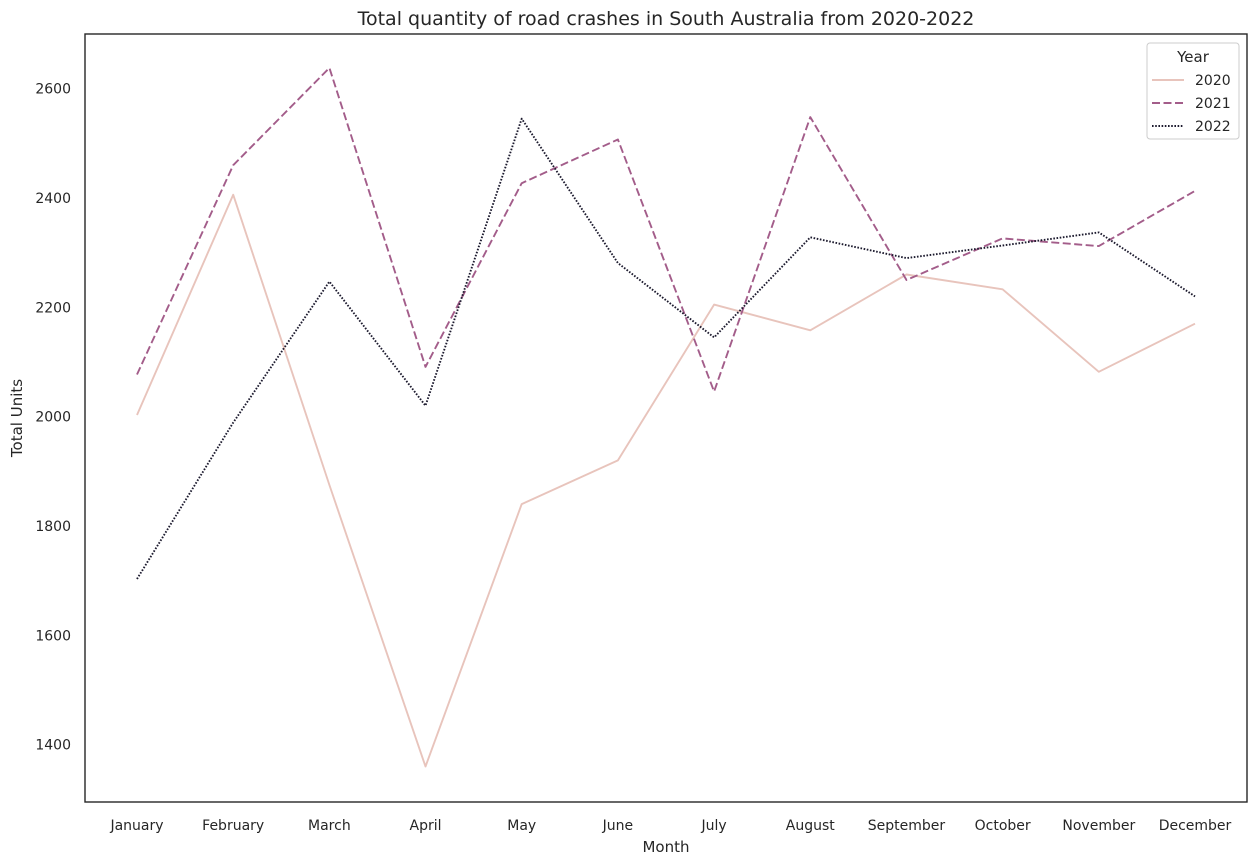 Image resolution: width=1257 pixels, height=866 pixels. I want to click on y-tick-label: 2600, so click(53, 90).